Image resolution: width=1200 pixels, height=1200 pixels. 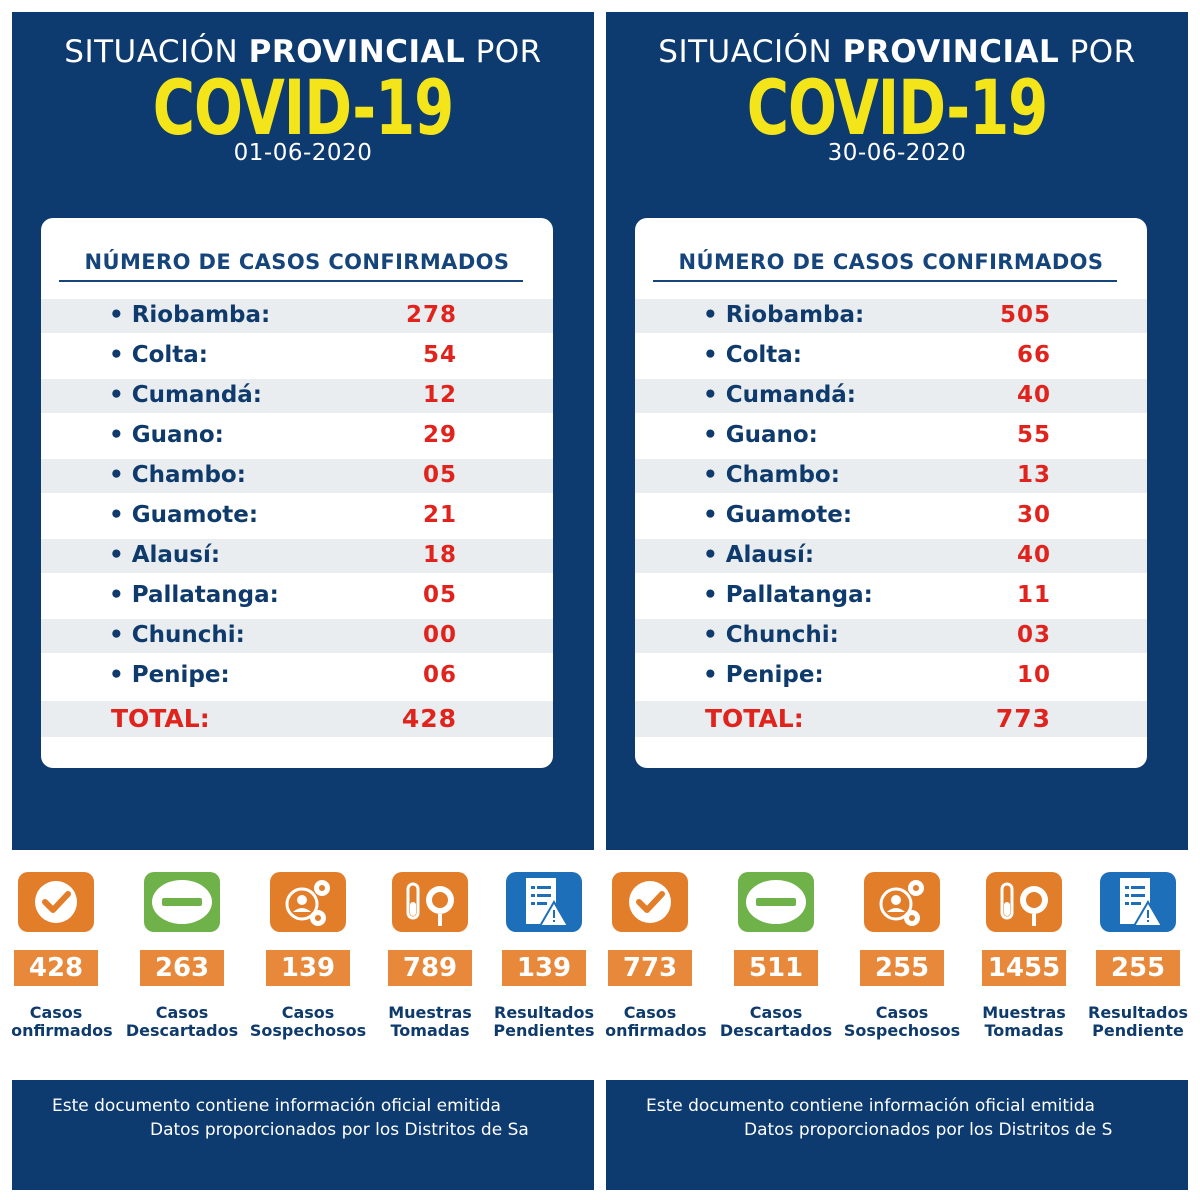 What do you see at coordinates (56, 968) in the screenshot?
I see `stat-value: 428` at bounding box center [56, 968].